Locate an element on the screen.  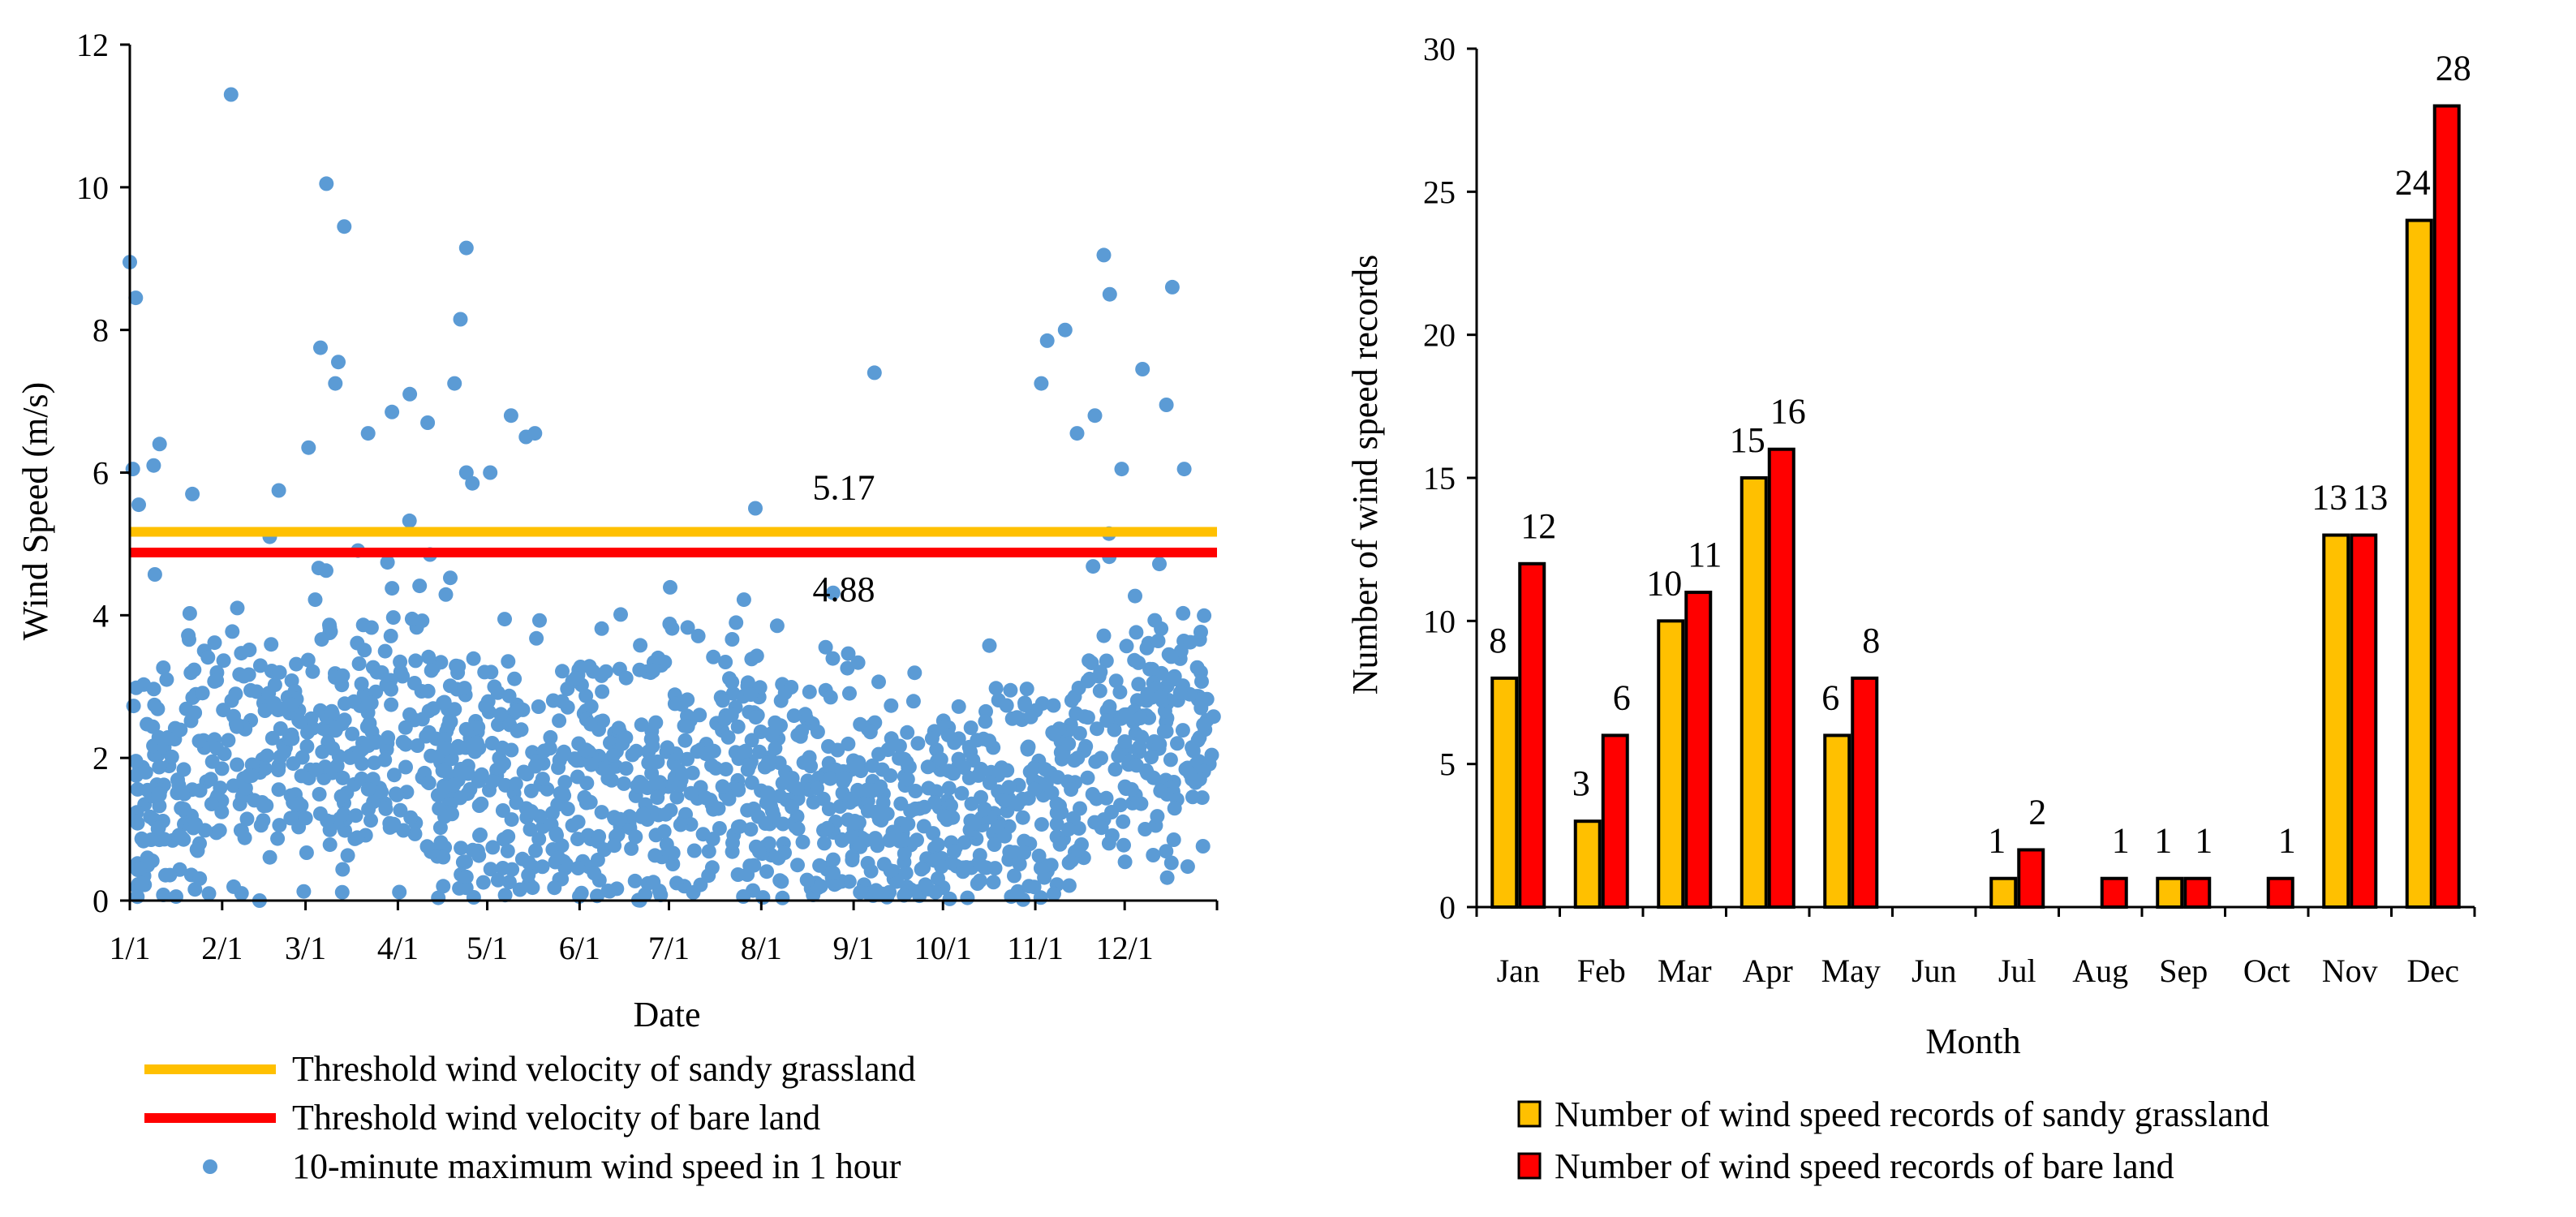
bar-sandy-dec is located at coordinates (2419, 564).